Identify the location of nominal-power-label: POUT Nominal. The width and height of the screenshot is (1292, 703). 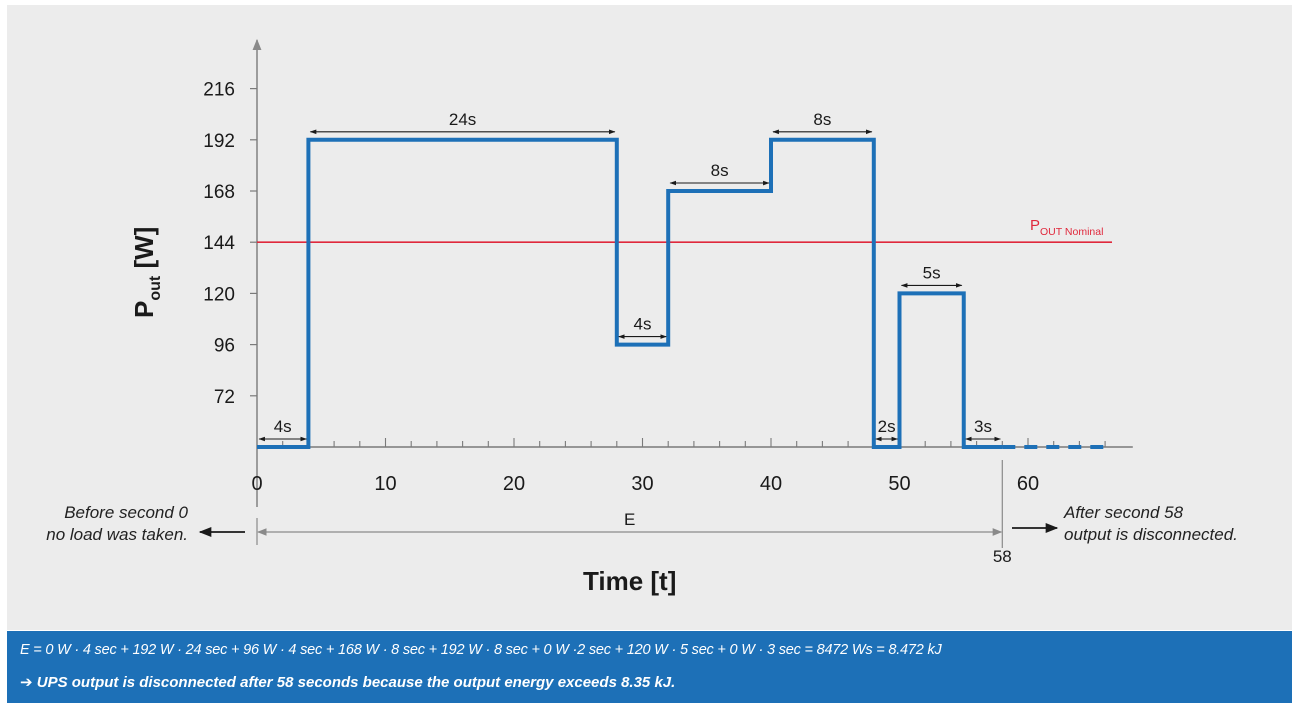
(1066, 227).